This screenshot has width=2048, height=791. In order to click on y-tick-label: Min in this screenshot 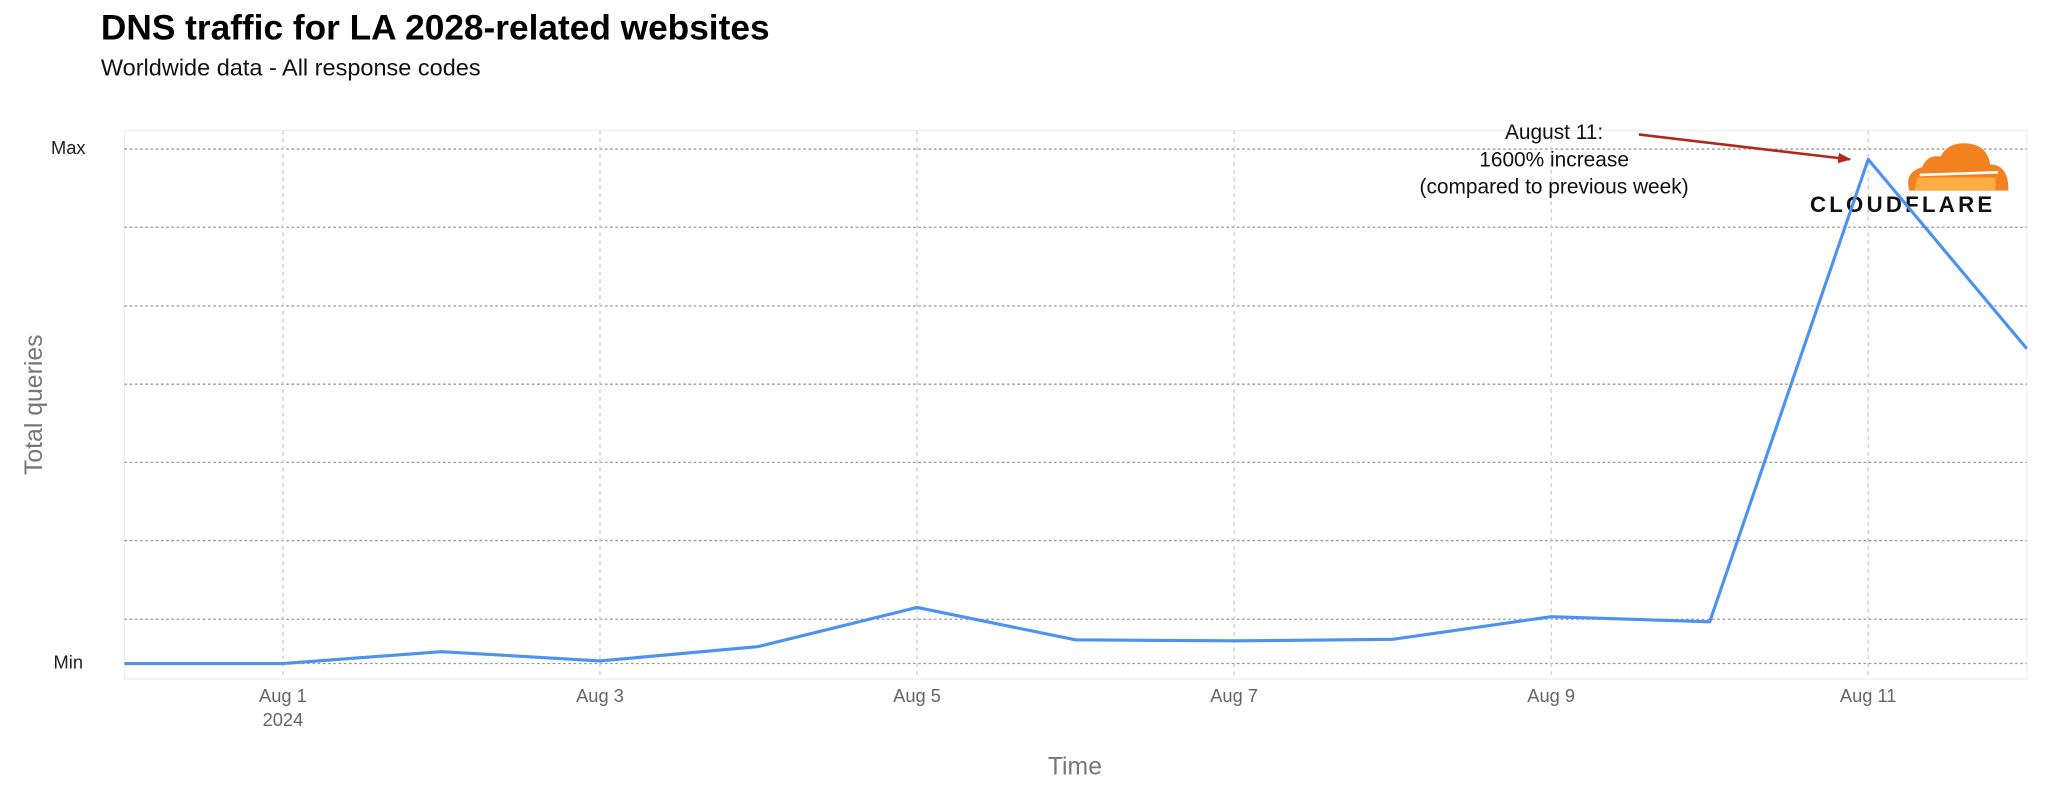, I will do `click(68, 661)`.